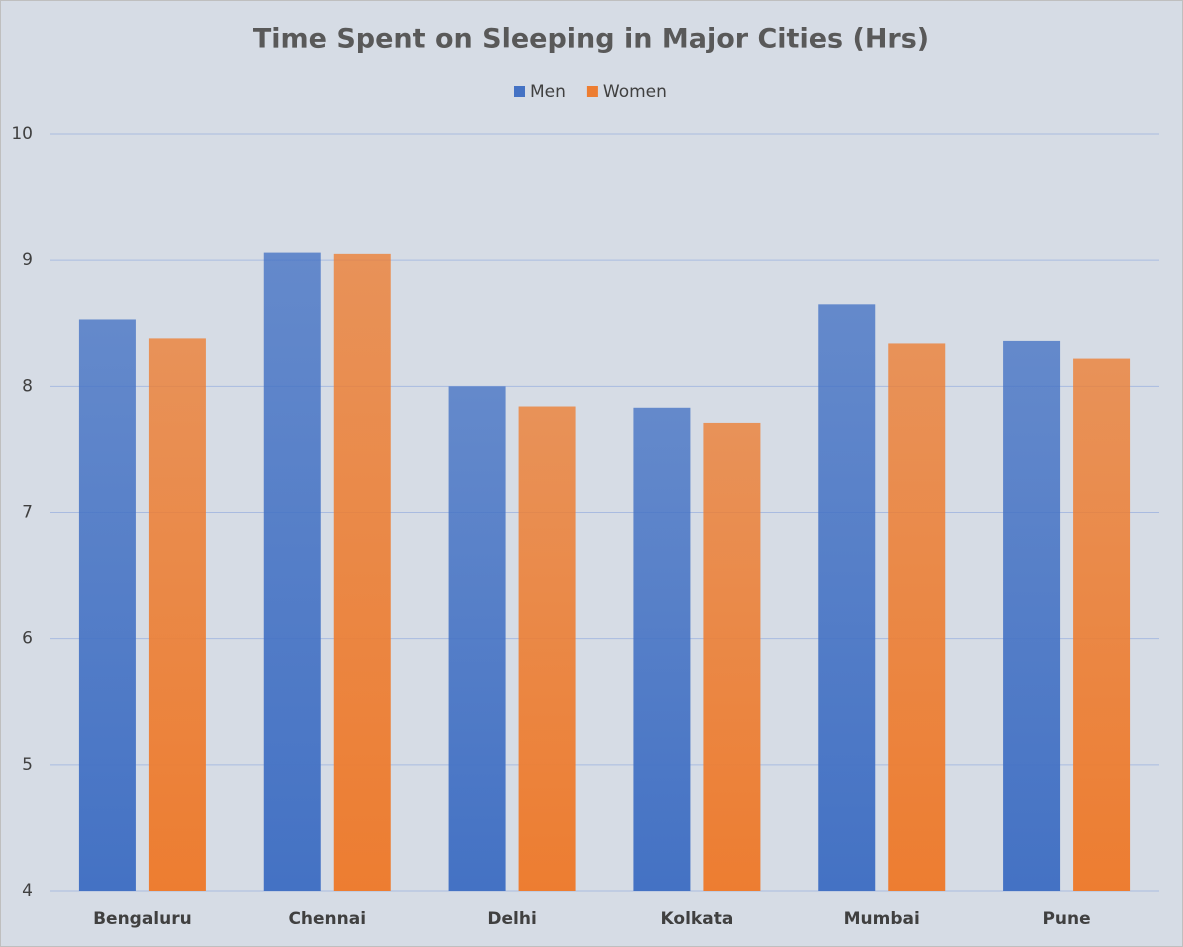 Image resolution: width=1183 pixels, height=947 pixels. I want to click on y-tick-label: 5, so click(27, 765).